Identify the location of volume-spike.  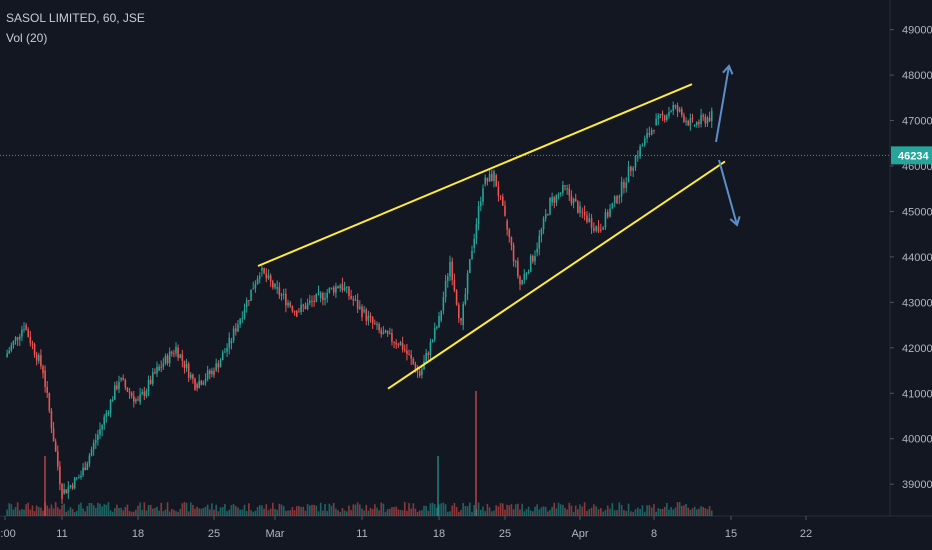
(476, 453).